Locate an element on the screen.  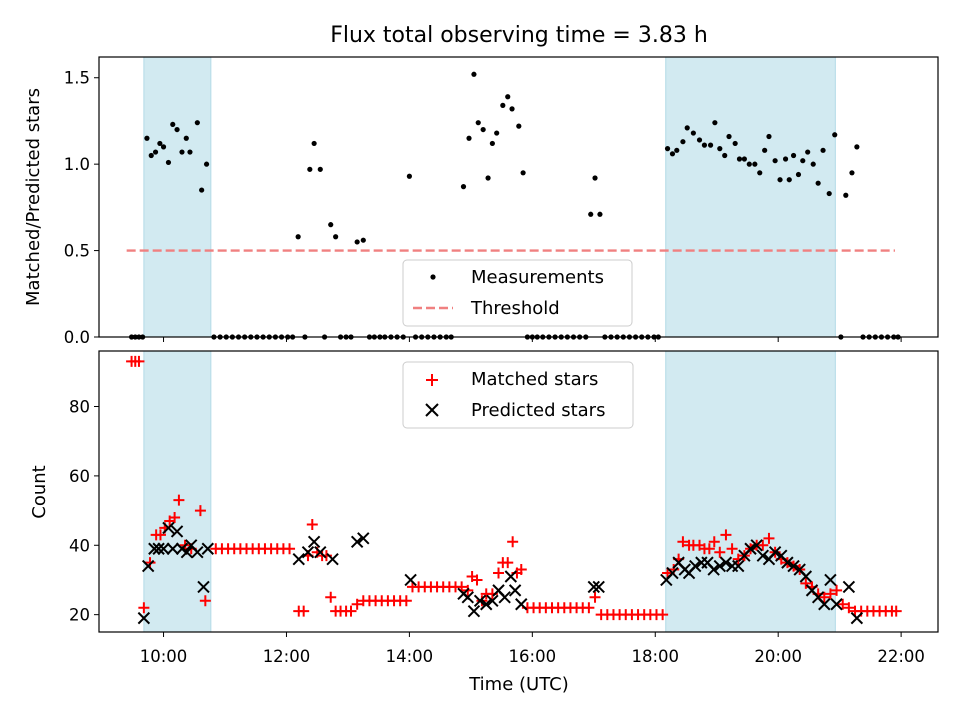
top-ytick-label: 0.5 is located at coordinates (77, 251).